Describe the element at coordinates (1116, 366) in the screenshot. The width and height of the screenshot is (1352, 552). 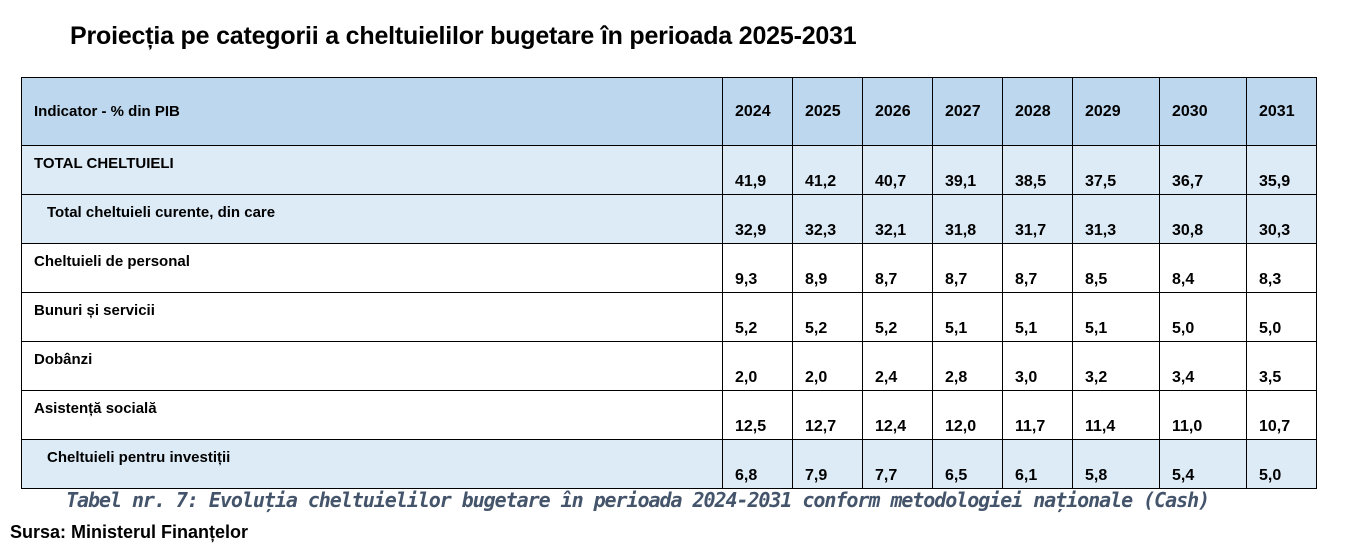
I see `table-cell: 3,2` at that location.